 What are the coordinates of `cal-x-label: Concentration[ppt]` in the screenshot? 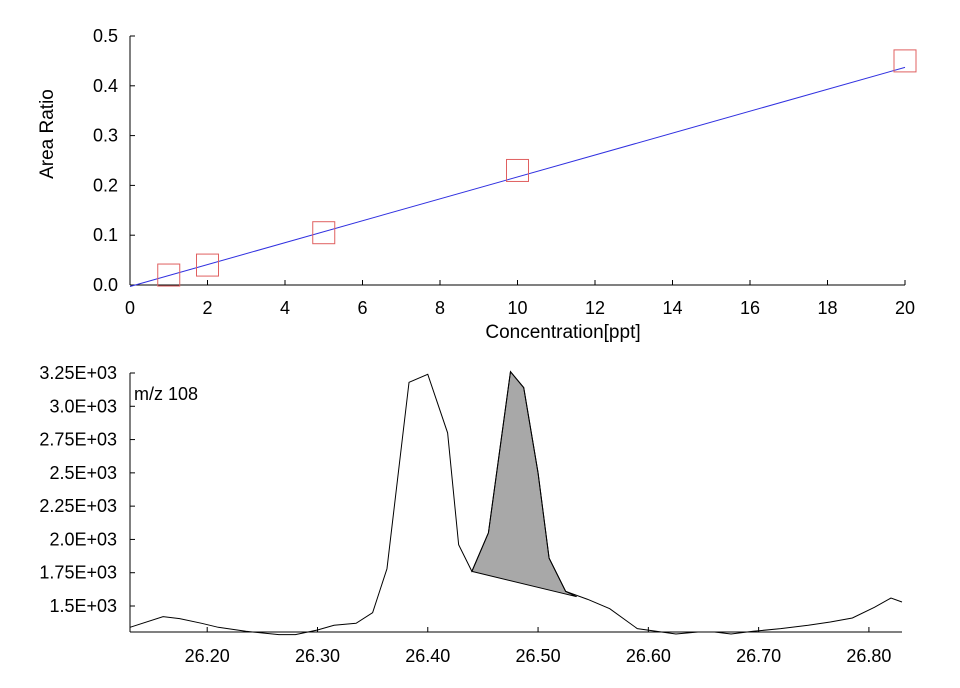 It's located at (562, 332).